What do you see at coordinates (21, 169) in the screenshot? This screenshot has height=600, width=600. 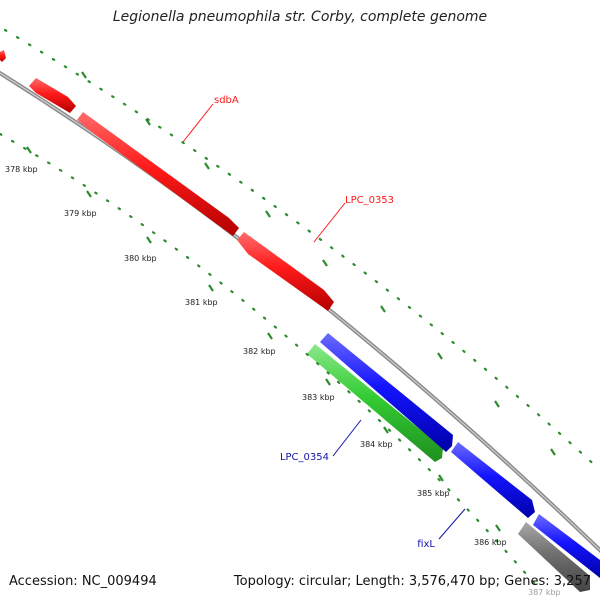 I see `tick-label: 378 kbp` at bounding box center [21, 169].